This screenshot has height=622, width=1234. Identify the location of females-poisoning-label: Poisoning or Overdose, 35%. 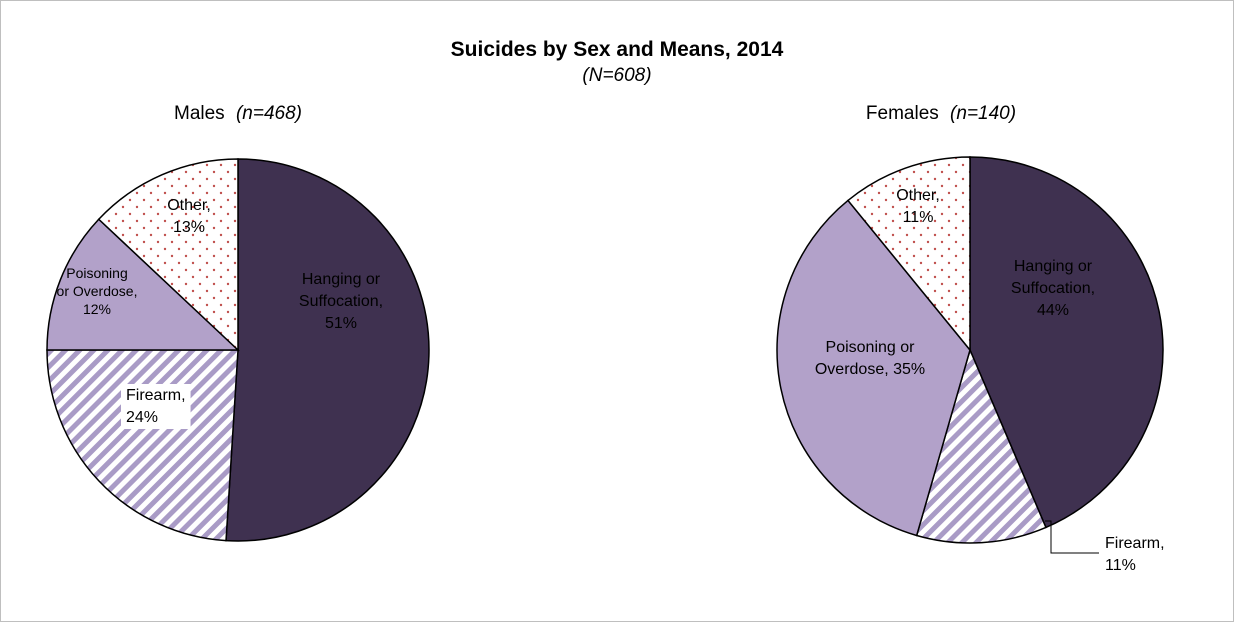
(870, 358).